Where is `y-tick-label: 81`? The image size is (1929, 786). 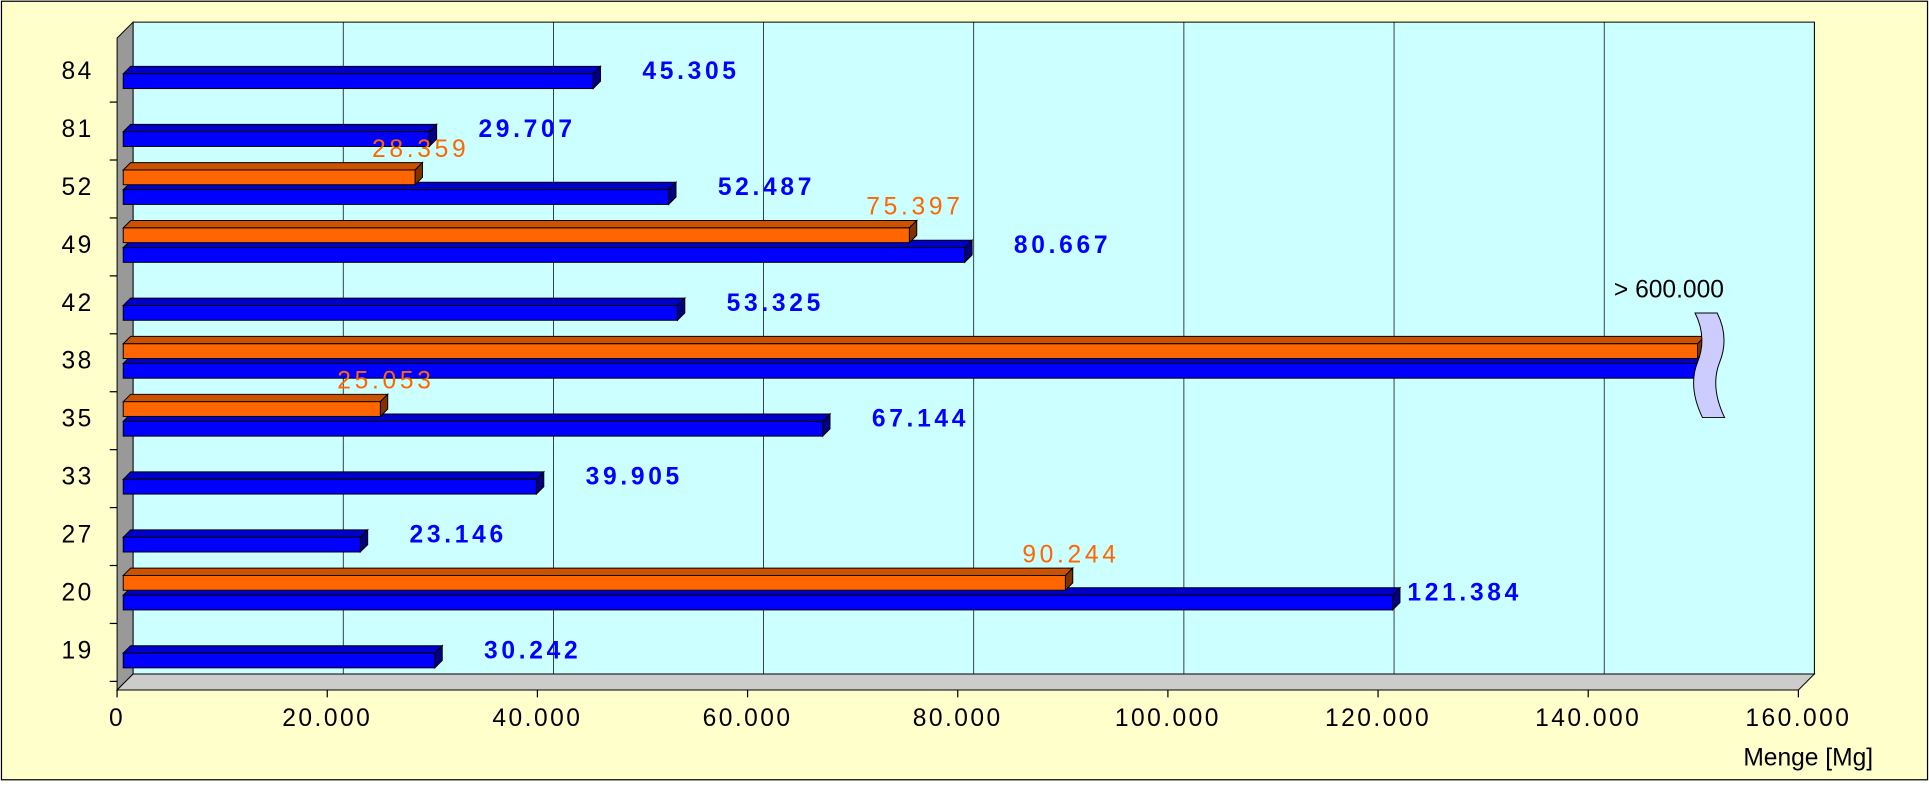
y-tick-label: 81 is located at coordinates (77, 129).